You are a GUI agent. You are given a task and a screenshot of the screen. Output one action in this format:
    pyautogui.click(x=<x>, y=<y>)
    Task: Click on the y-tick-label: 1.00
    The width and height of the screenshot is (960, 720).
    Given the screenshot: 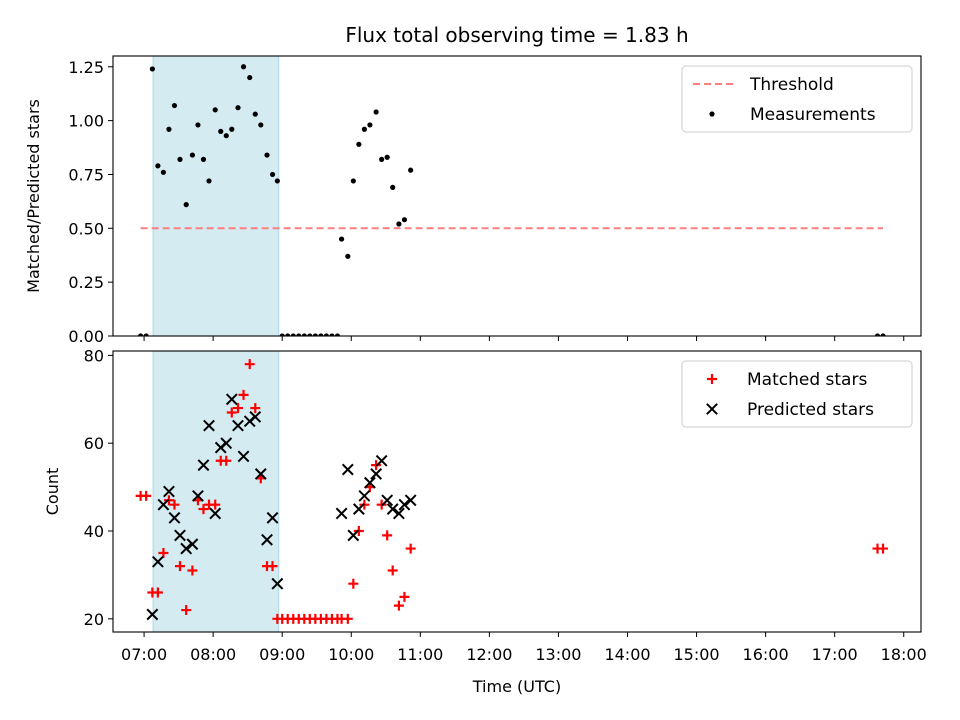 What is the action you would take?
    pyautogui.click(x=86, y=121)
    